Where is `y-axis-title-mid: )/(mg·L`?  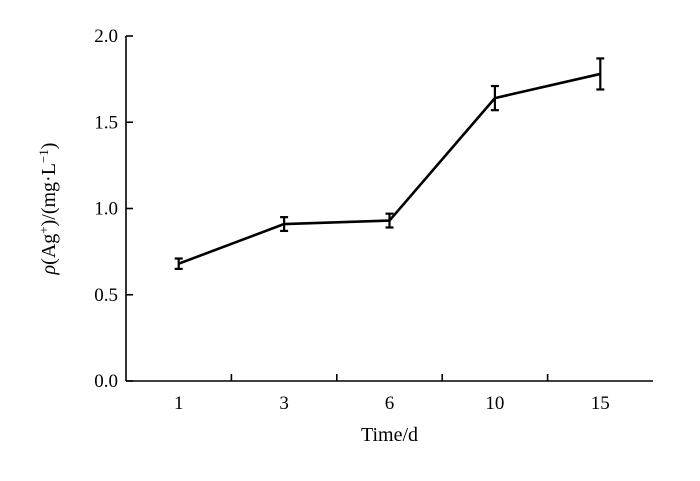 y-axis-title-mid: )/(mg·L is located at coordinates (49, 194).